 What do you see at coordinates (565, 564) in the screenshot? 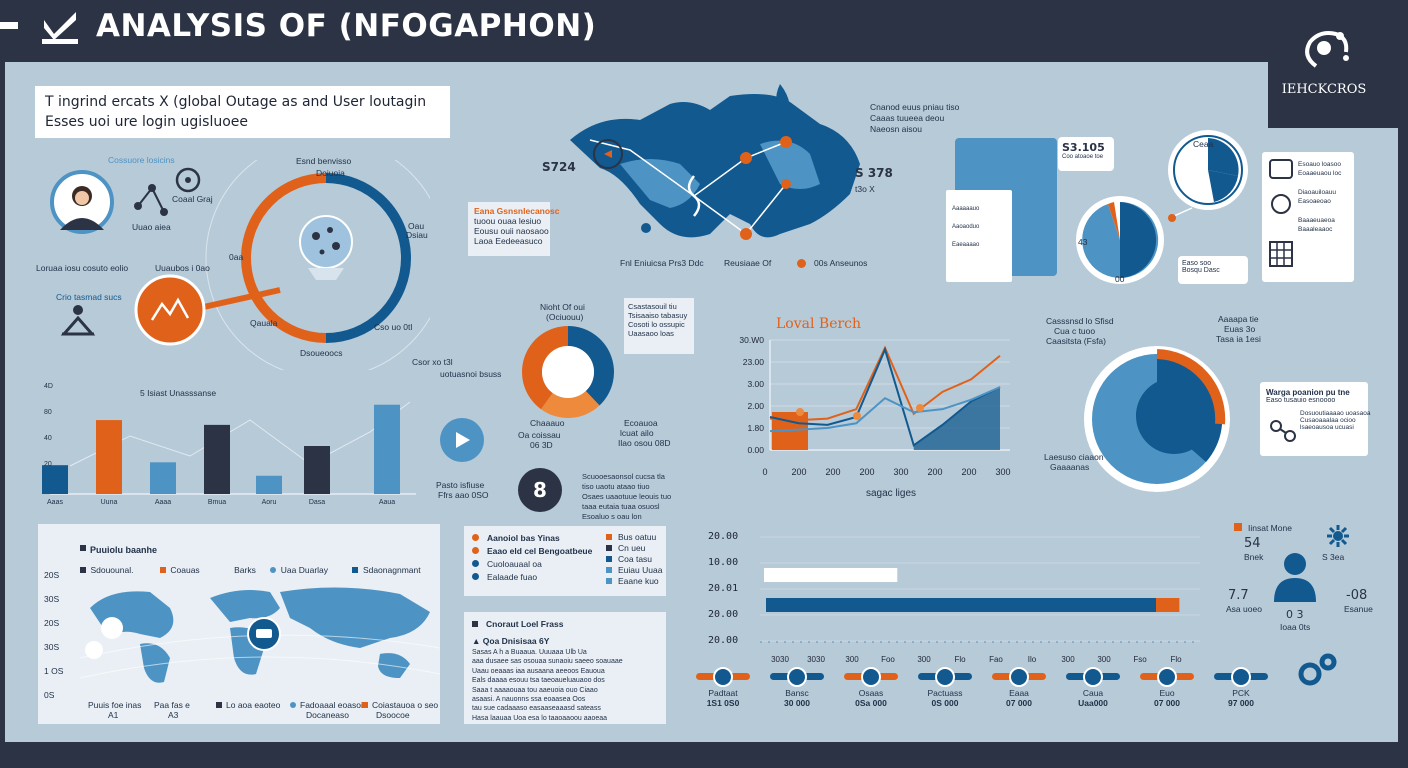
I see `list-item-3: Cuoloauaal oa` at bounding box center [565, 564].